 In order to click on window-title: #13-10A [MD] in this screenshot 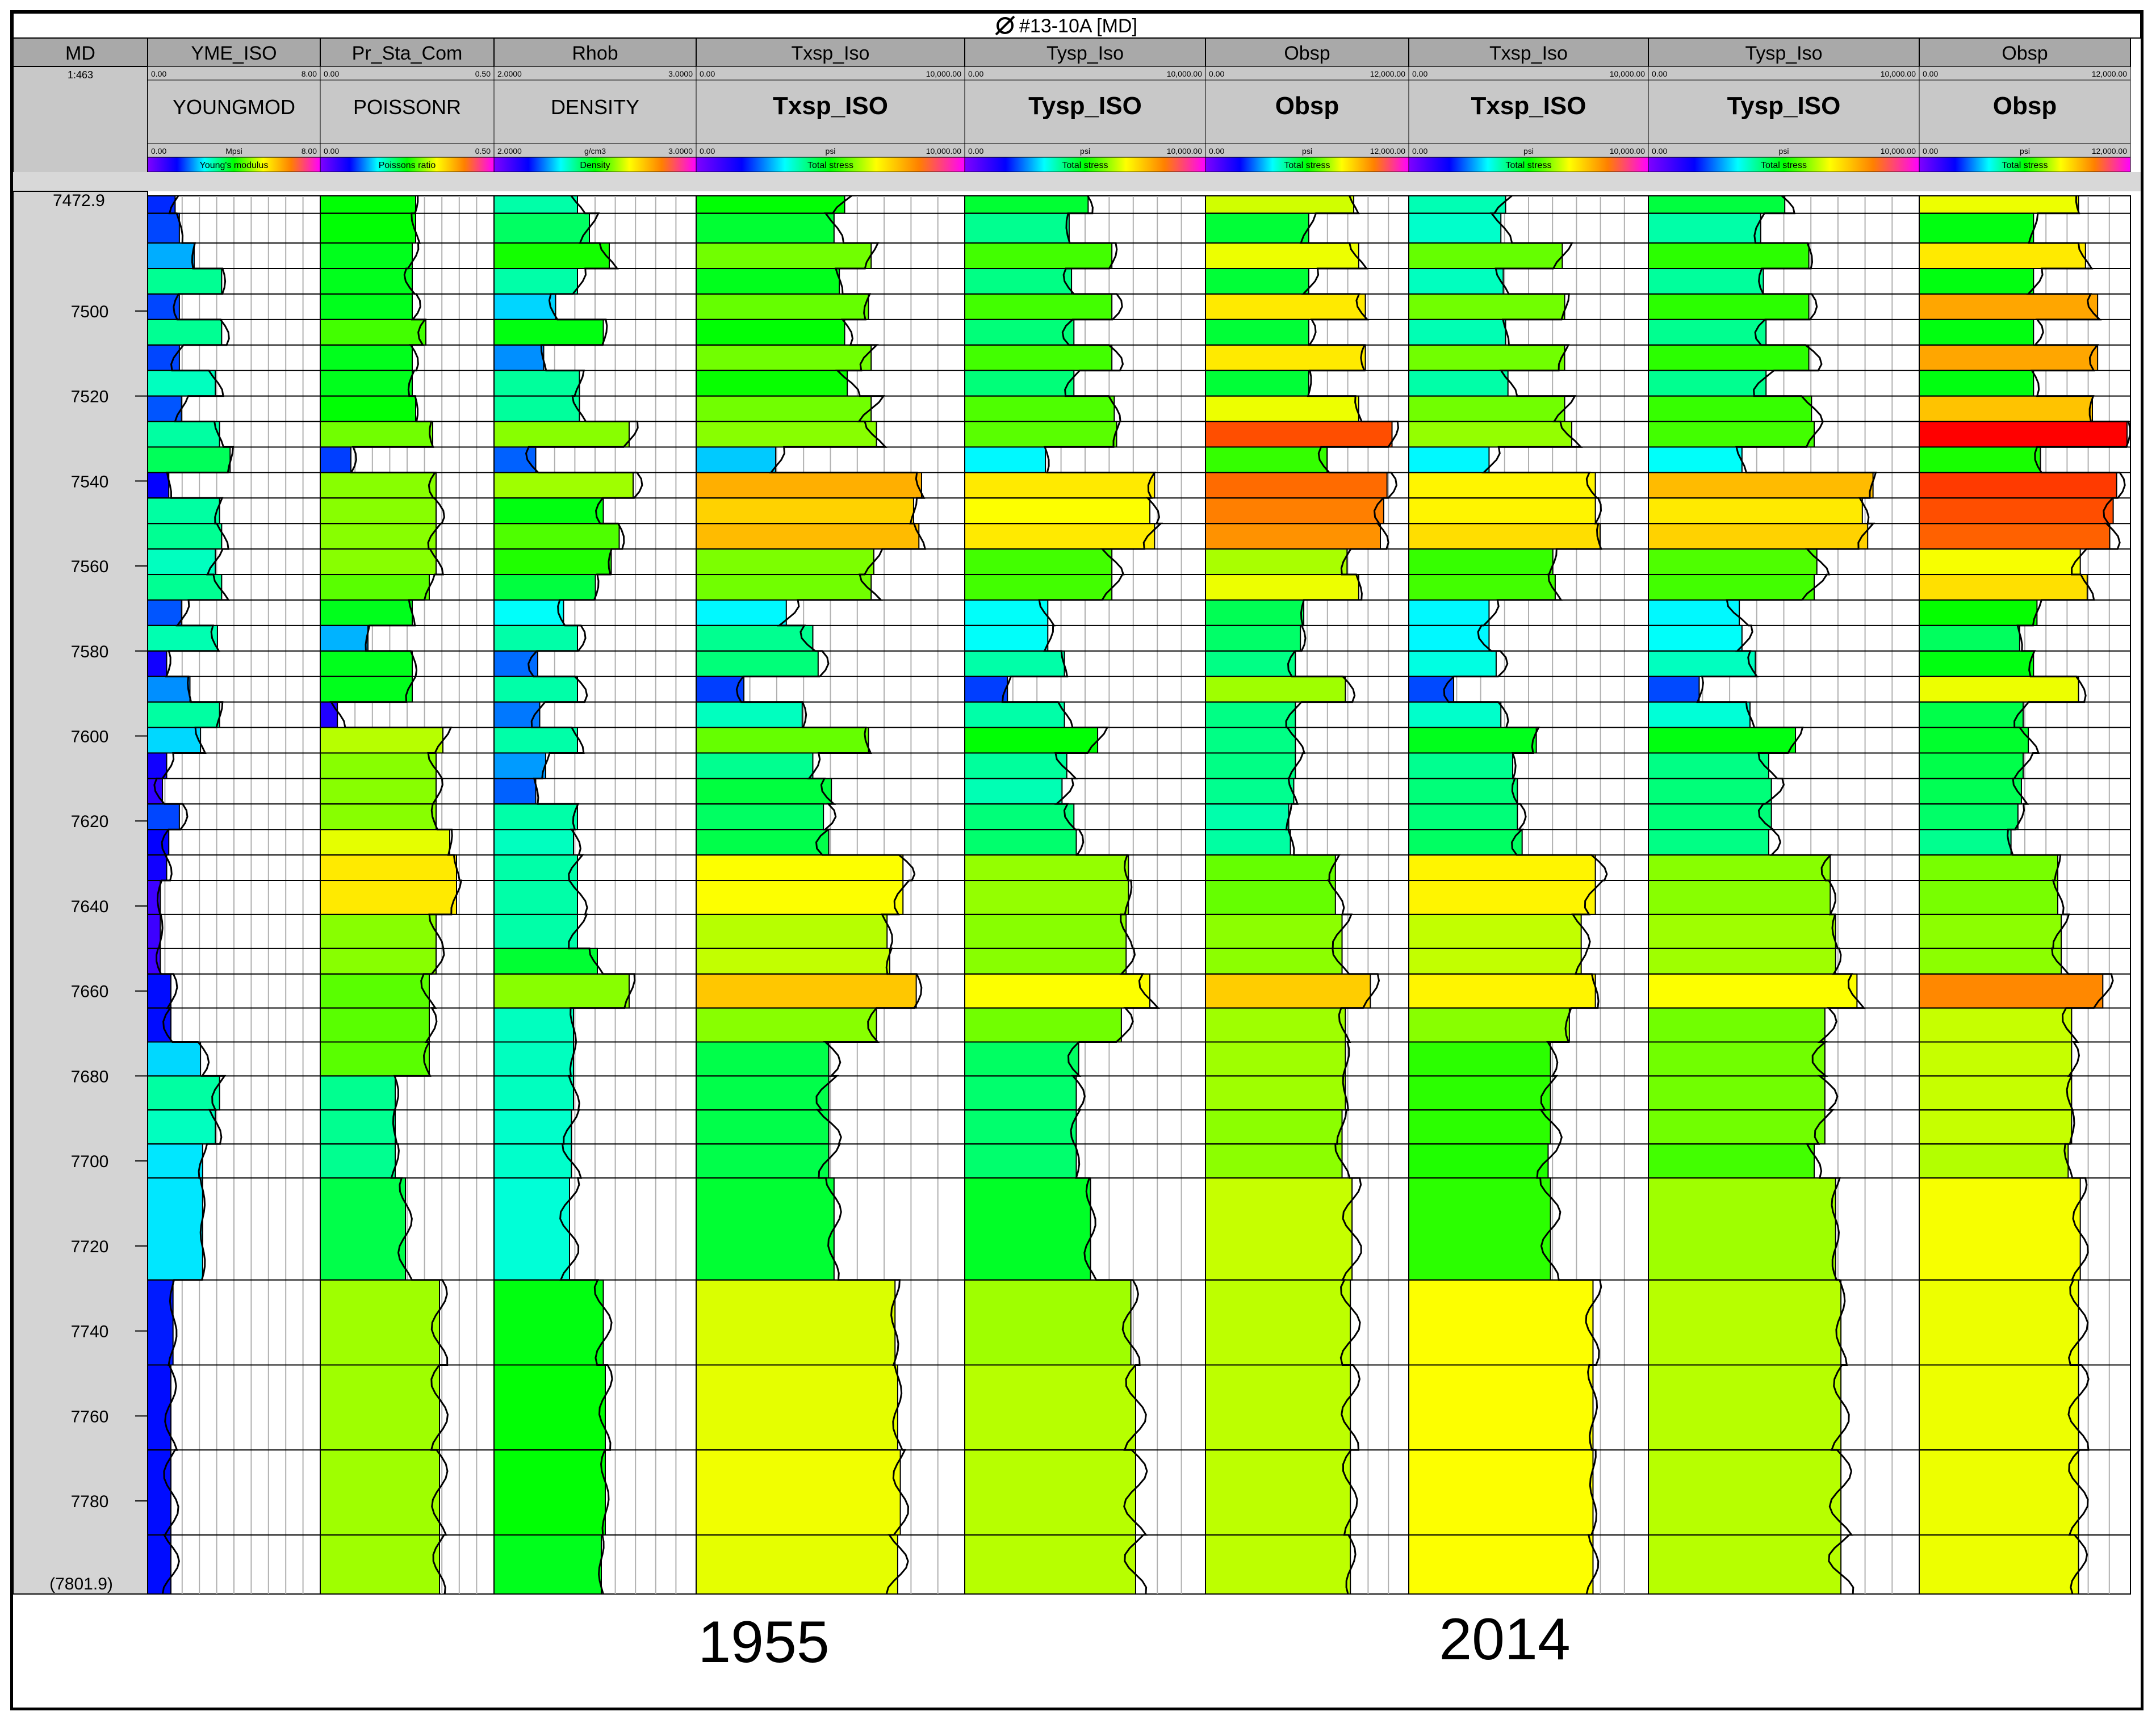, I will do `click(1078, 26)`.